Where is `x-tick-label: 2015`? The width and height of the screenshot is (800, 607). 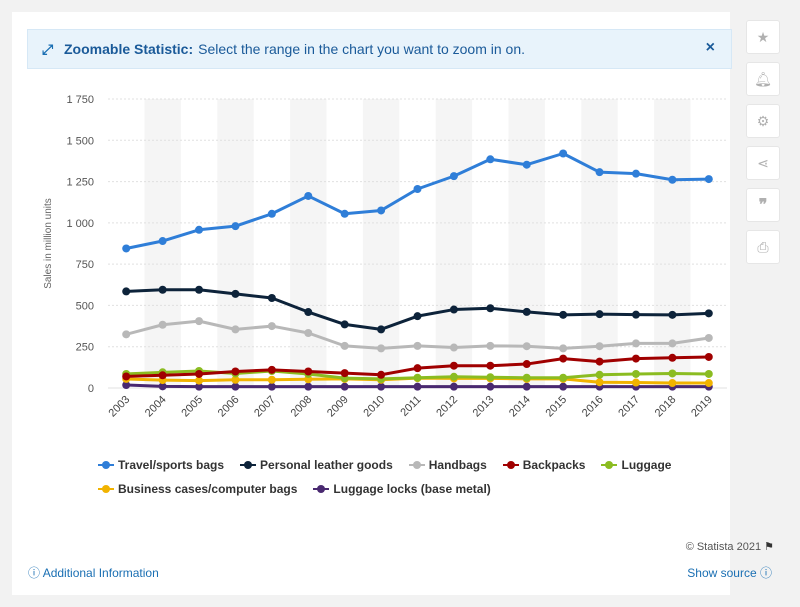 x-tick-label: 2015 is located at coordinates (556, 407).